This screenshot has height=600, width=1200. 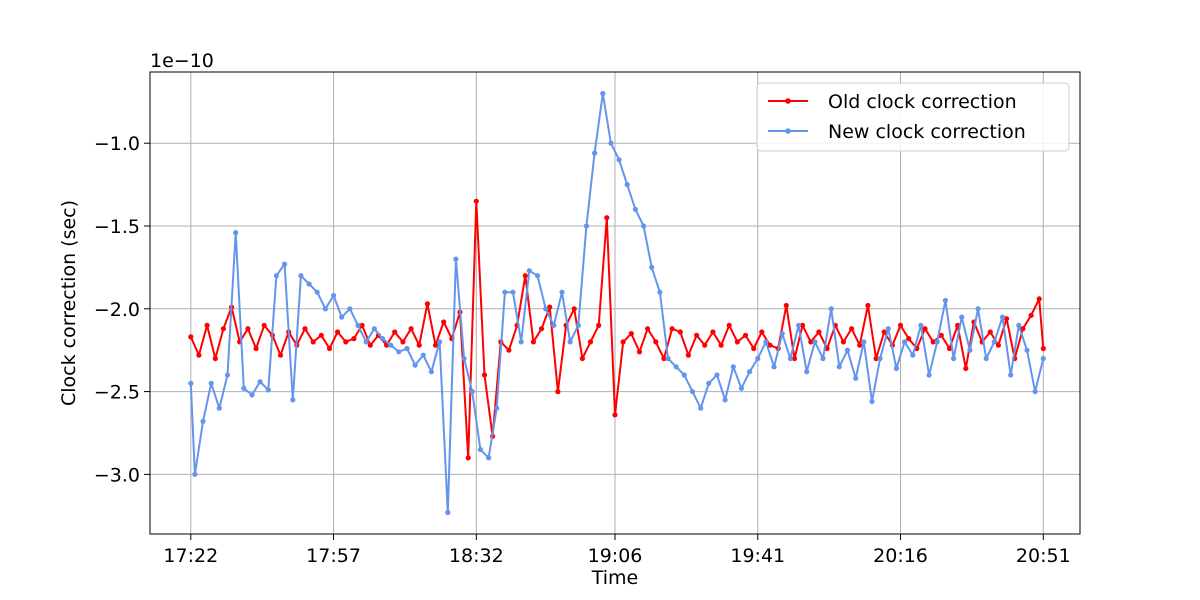 I want to click on y-tick-label: −3.0, so click(x=117, y=475).